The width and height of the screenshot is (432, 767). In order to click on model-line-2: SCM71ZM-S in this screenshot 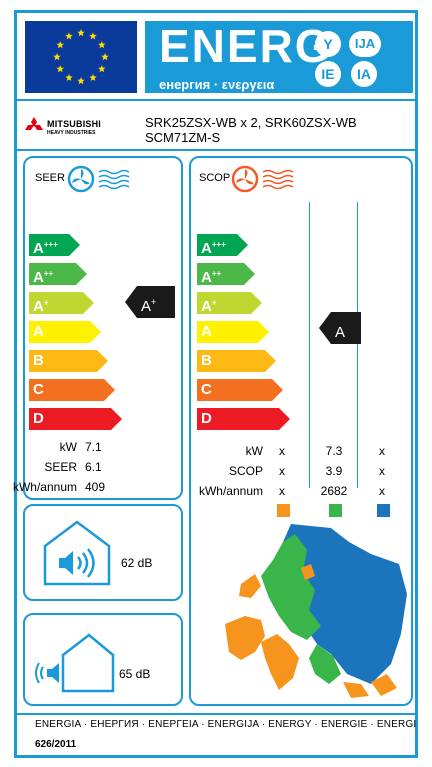, I will do `click(183, 137)`.